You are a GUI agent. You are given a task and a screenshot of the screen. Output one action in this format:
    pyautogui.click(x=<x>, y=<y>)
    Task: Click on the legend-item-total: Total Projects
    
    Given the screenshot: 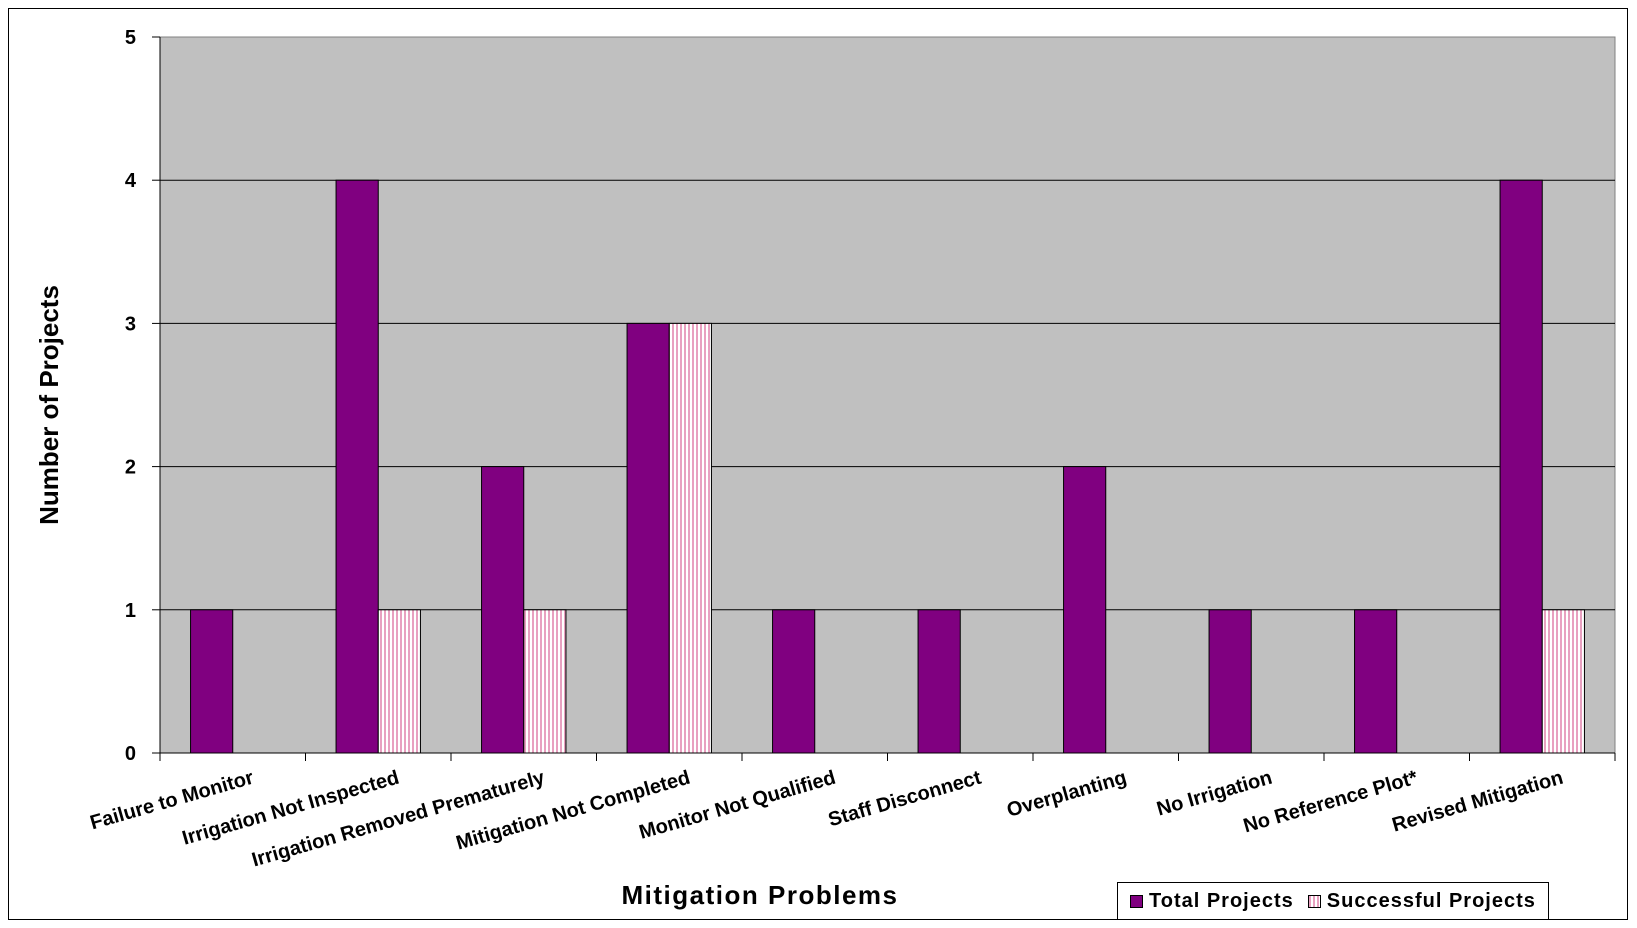 What is the action you would take?
    pyautogui.click(x=1212, y=901)
    